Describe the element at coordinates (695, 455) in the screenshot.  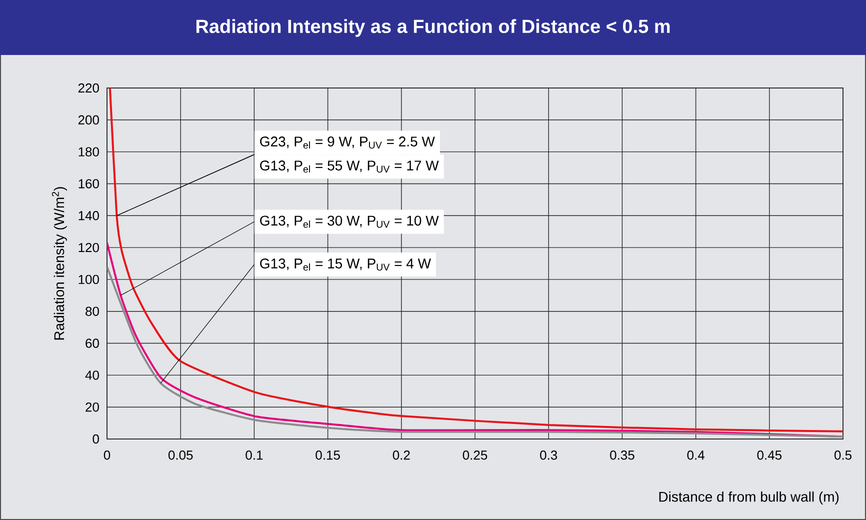
I see `x-tick-label: 0.4` at that location.